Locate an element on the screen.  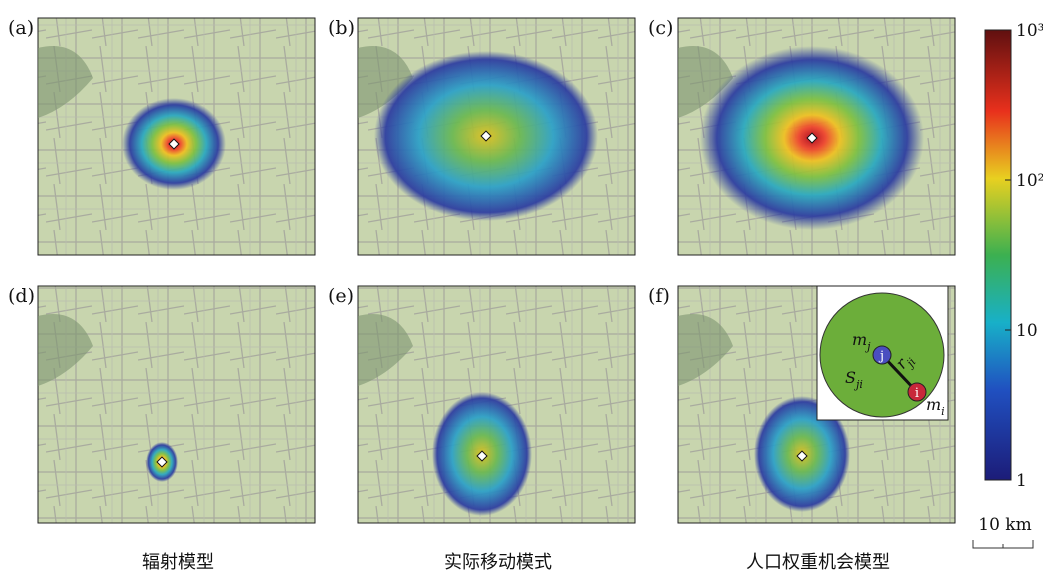
panel-label: (b) is located at coordinates (341, 28).